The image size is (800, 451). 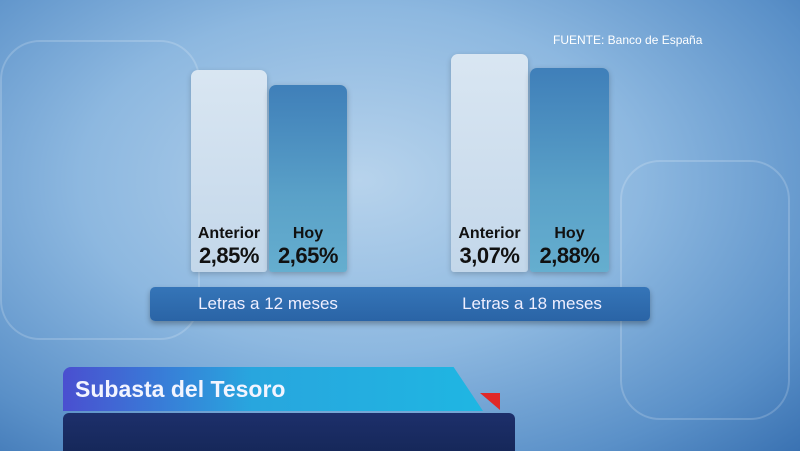 I want to click on bar-hoy-12: Hoy 2,65%, so click(x=308, y=178).